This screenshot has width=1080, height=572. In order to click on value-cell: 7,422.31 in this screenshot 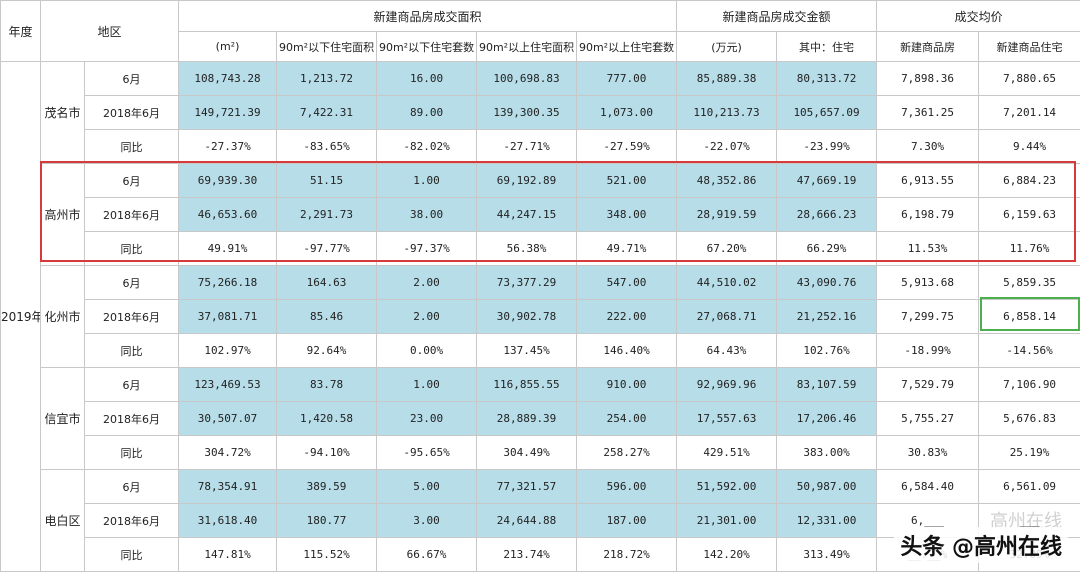, I will do `click(327, 113)`.